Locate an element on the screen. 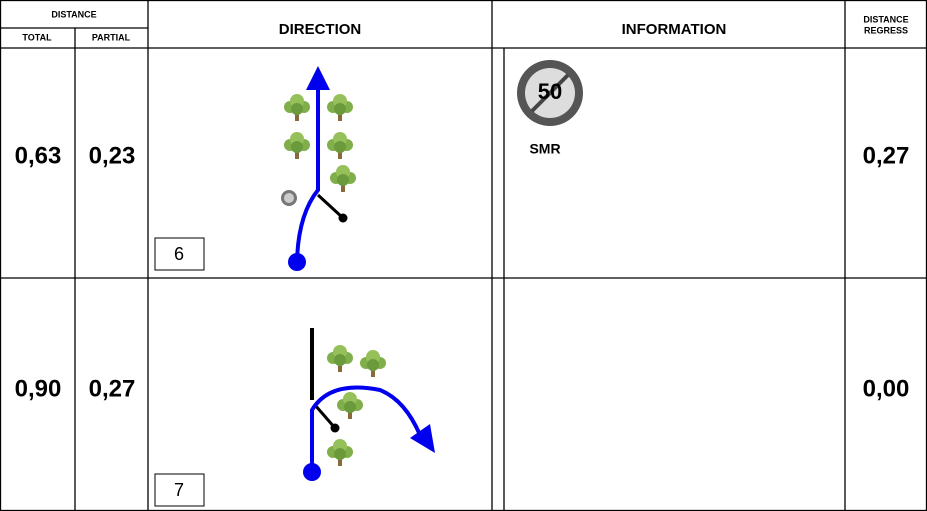 The image size is (927, 511). regress: 0,27 is located at coordinates (886, 155).